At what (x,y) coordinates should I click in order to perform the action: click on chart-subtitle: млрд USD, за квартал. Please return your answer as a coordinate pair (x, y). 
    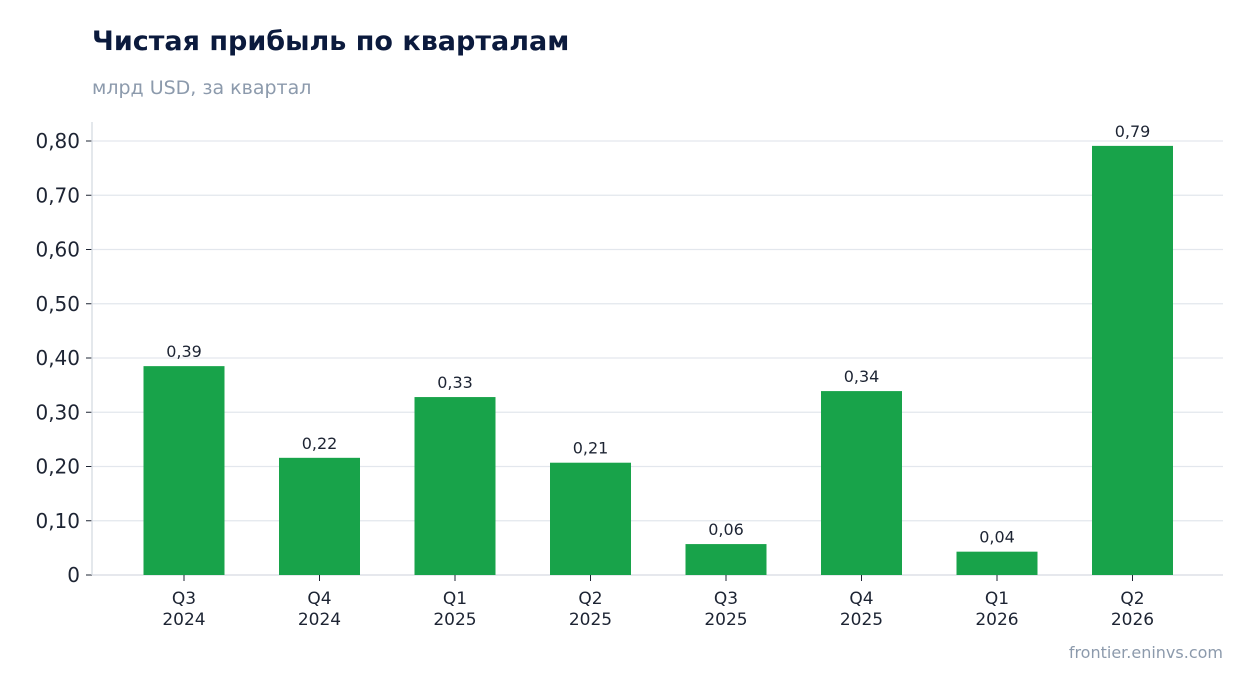
    Looking at the image, I should click on (202, 88).